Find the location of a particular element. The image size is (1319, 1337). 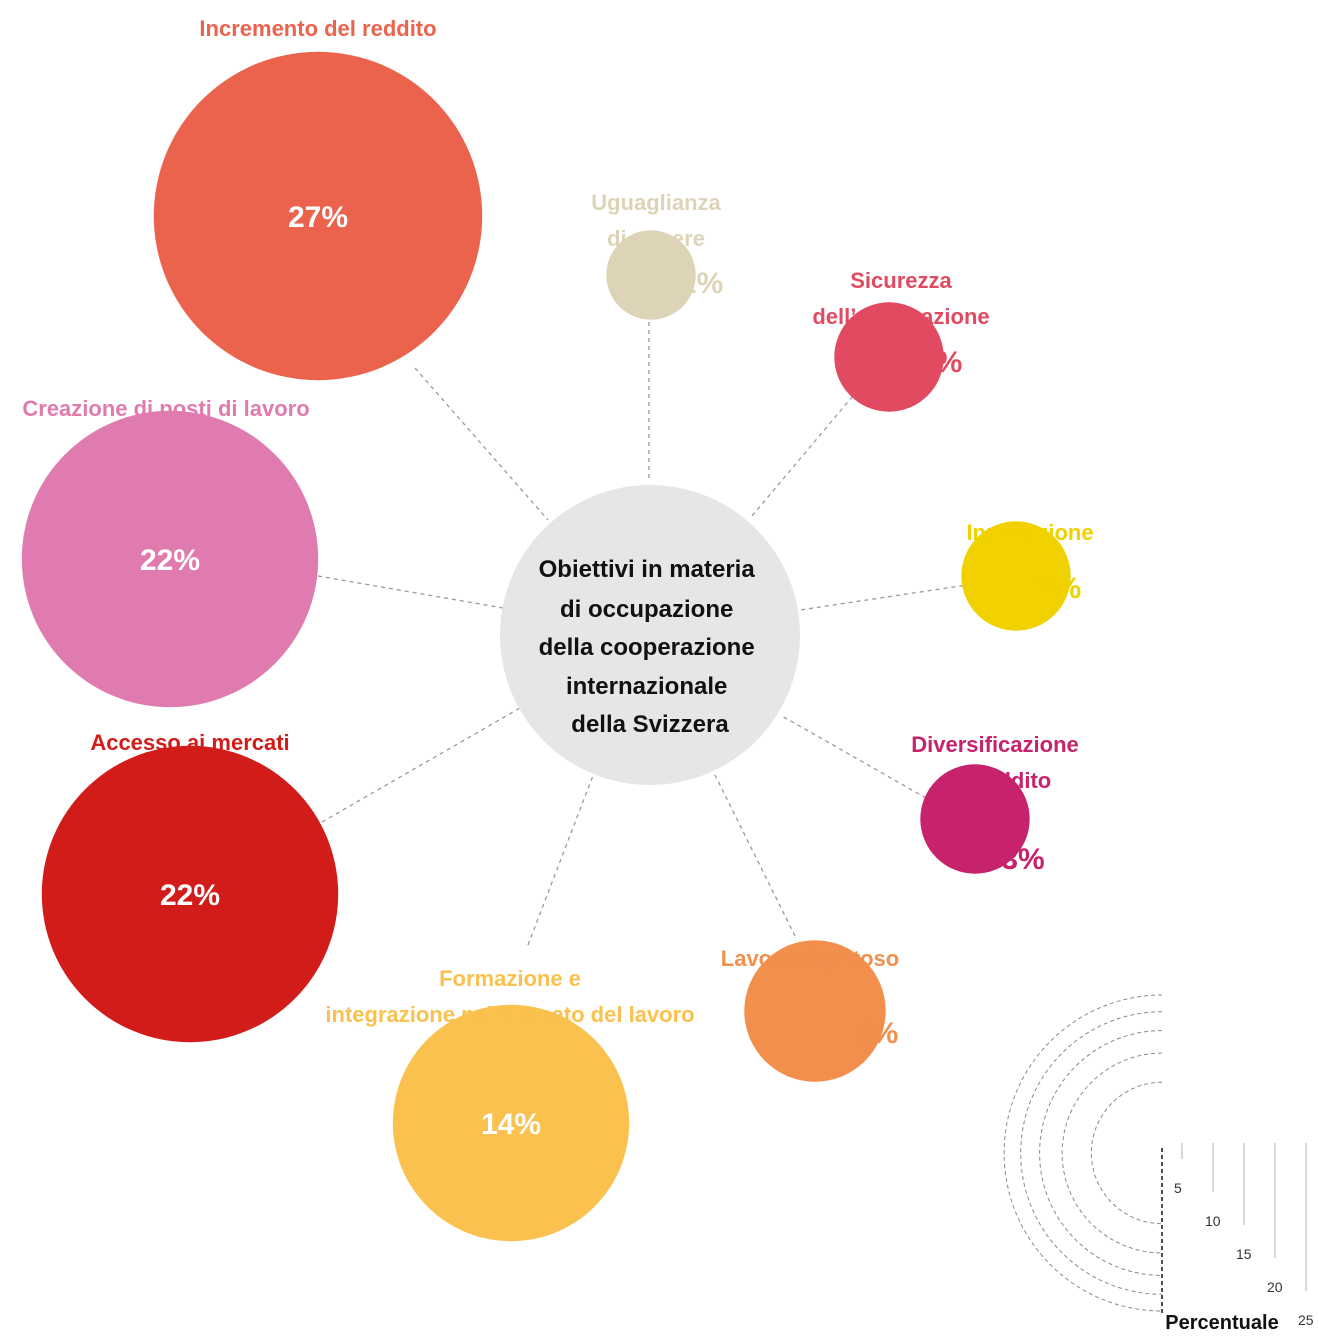

center-title-line-1: Obiettivi in materia is located at coordinates (647, 569).